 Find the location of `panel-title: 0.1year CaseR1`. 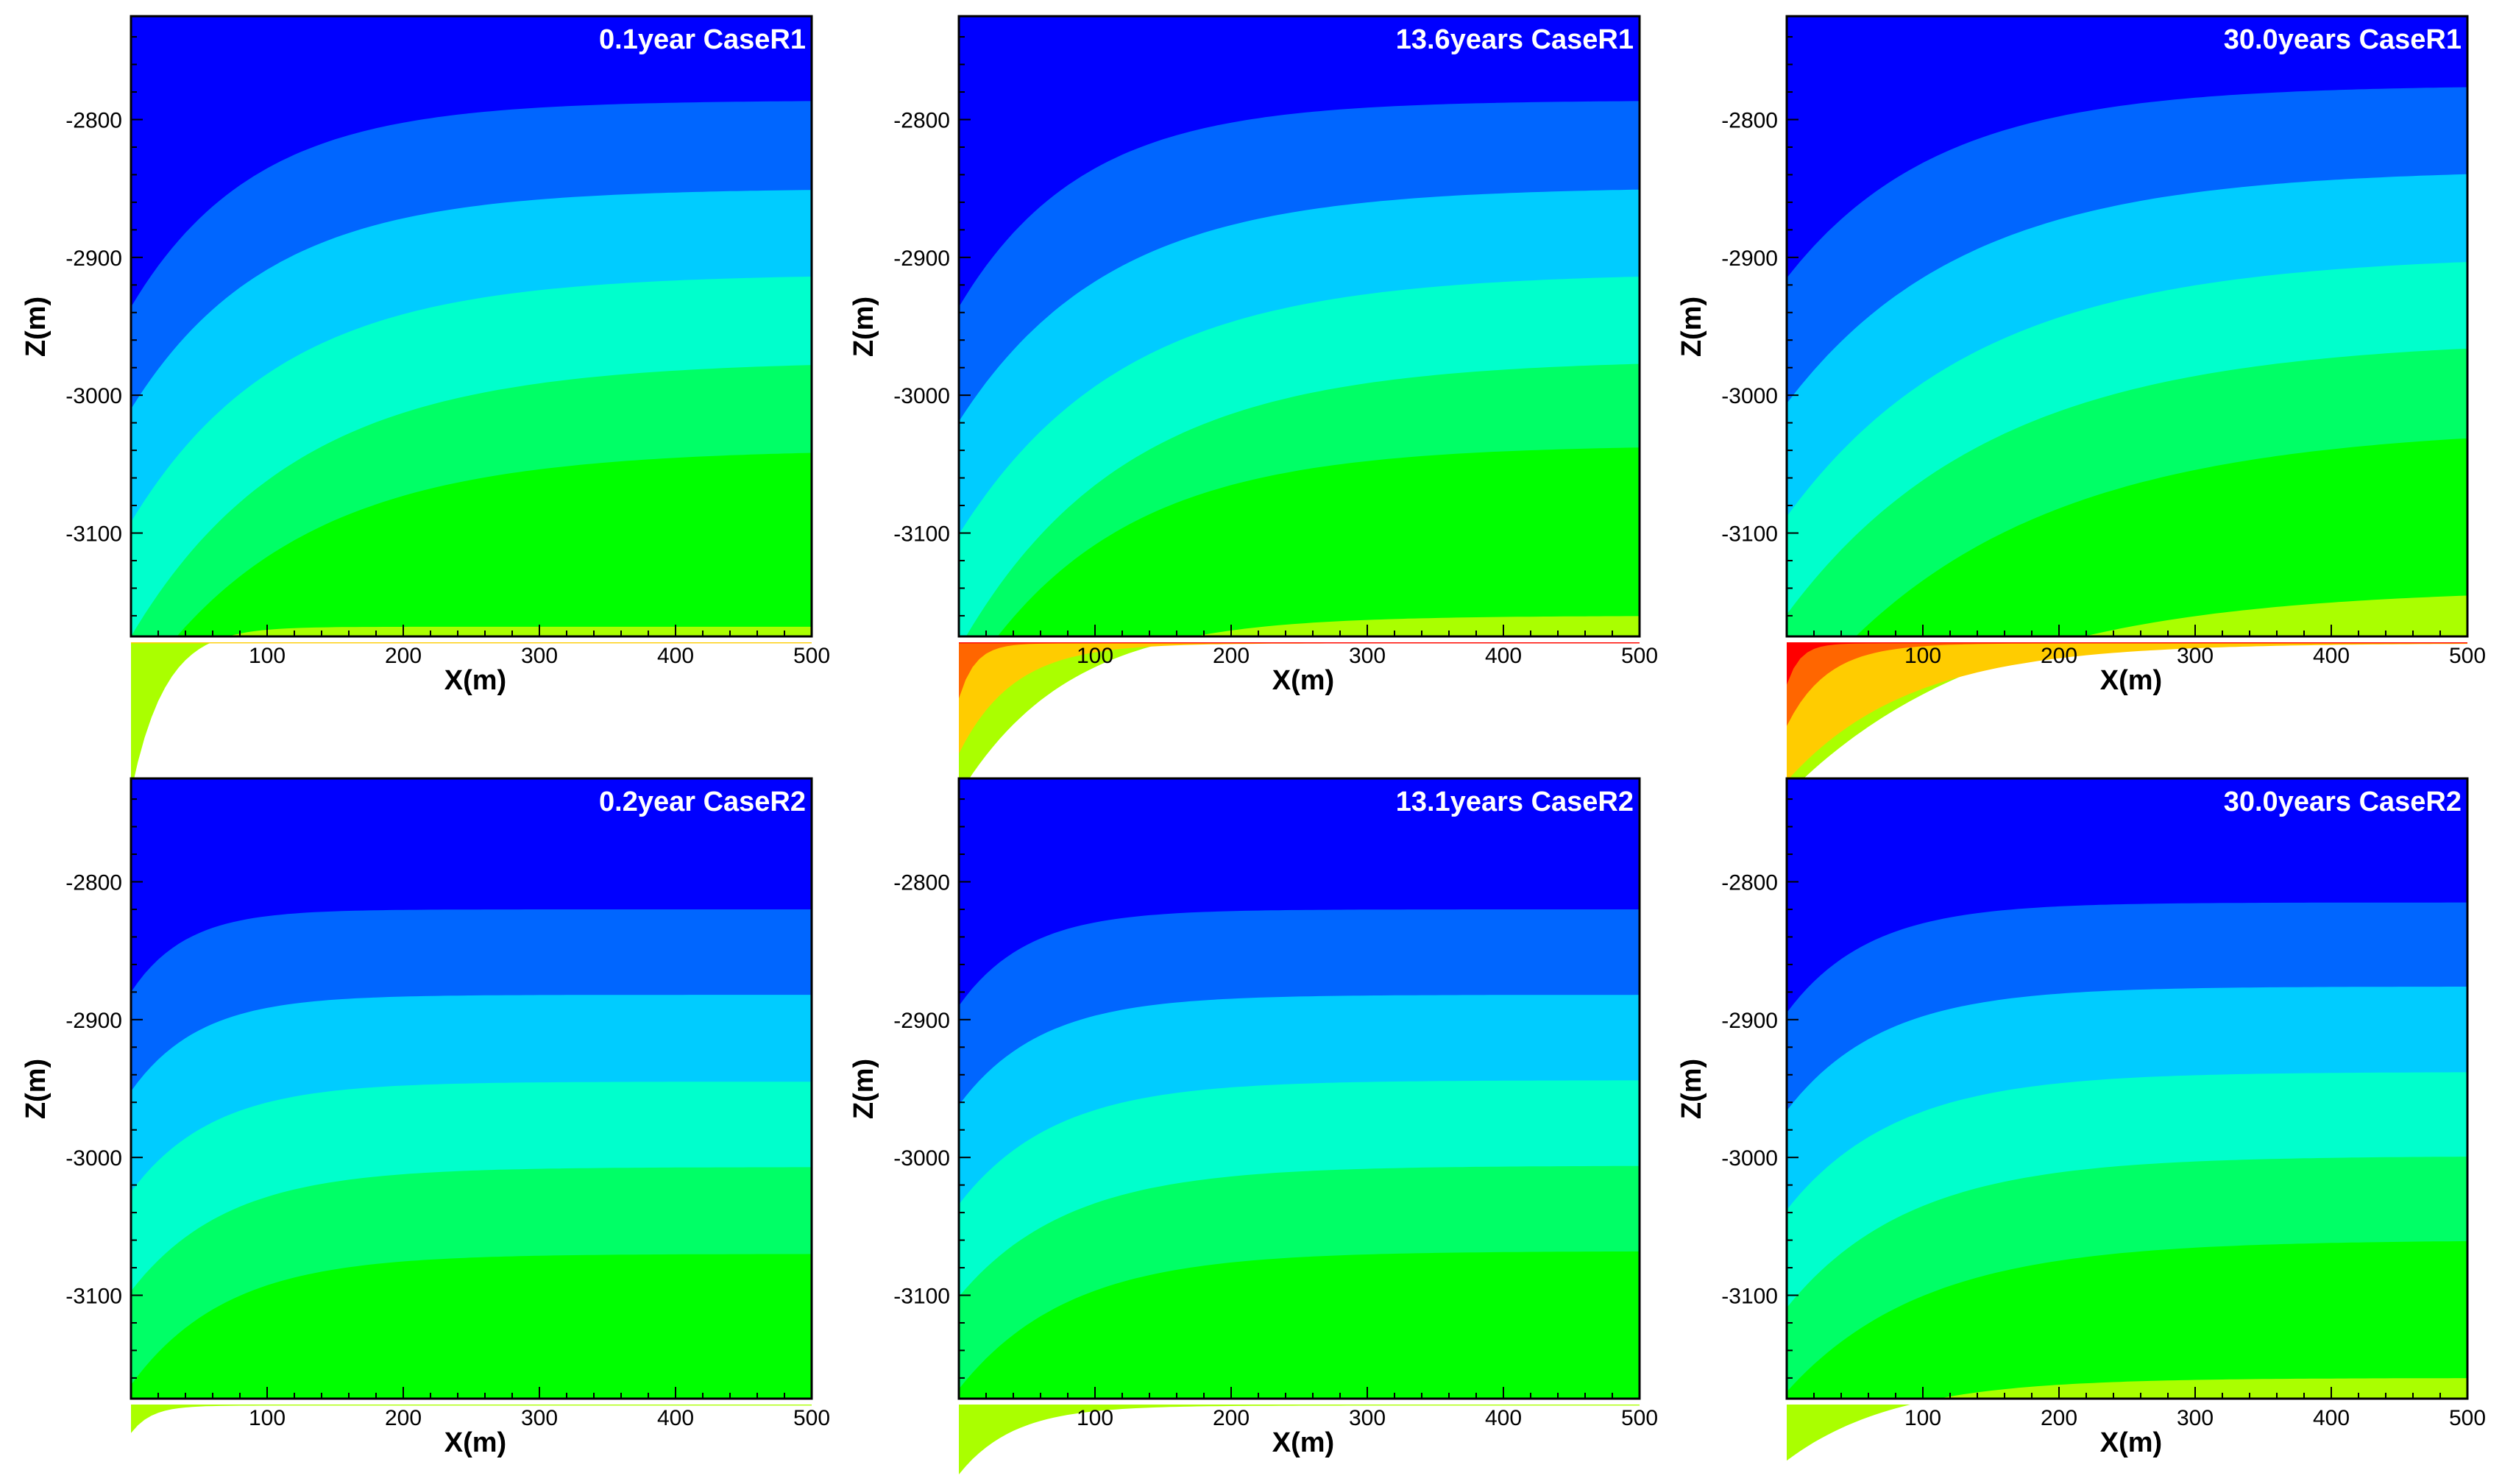

panel-title: 0.1year CaseR1 is located at coordinates (702, 39).